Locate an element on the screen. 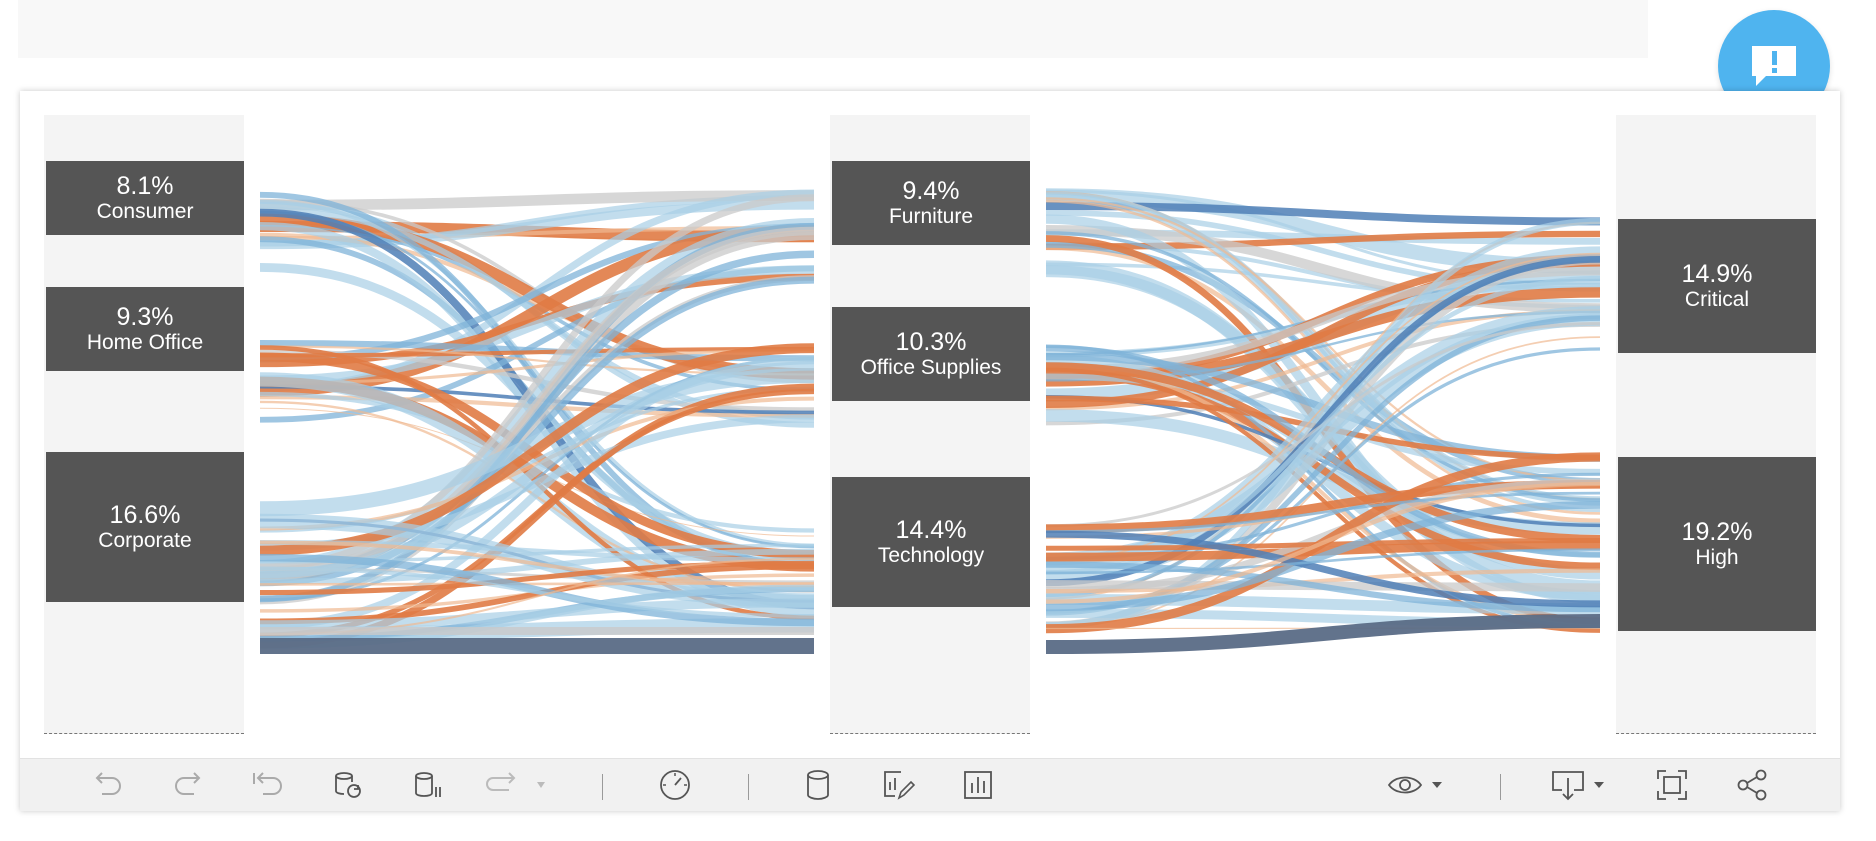  node-consumer: 8.1% Consumer is located at coordinates (145, 198).